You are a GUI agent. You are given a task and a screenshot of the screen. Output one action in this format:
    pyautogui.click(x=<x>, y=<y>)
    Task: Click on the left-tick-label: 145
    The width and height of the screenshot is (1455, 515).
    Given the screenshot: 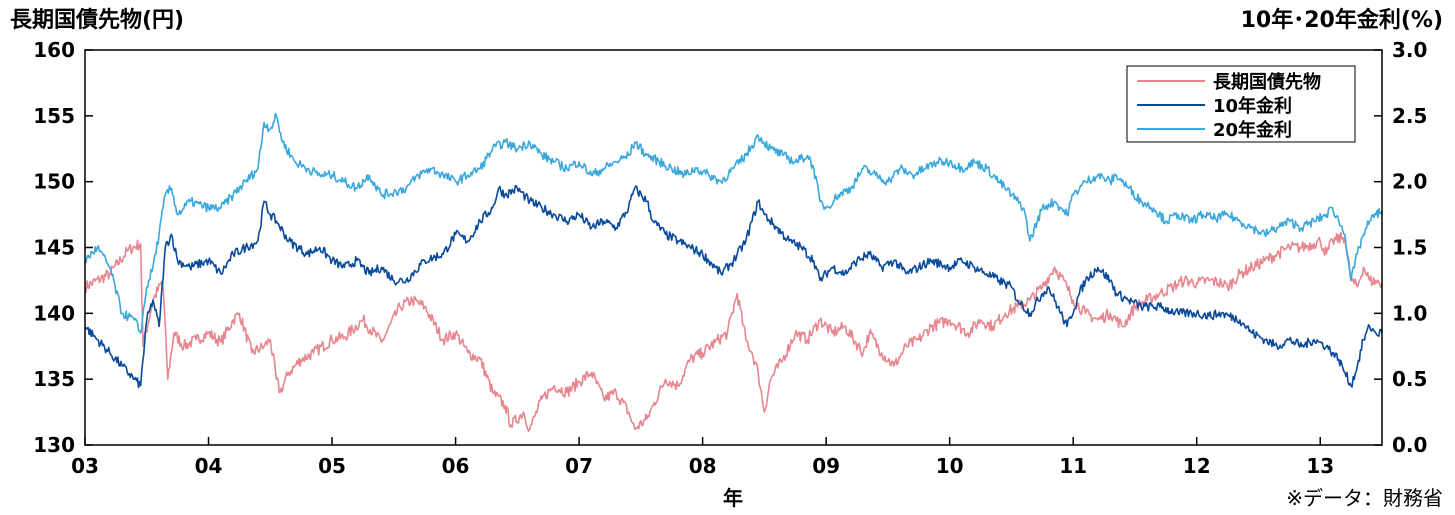 What is the action you would take?
    pyautogui.click(x=54, y=248)
    